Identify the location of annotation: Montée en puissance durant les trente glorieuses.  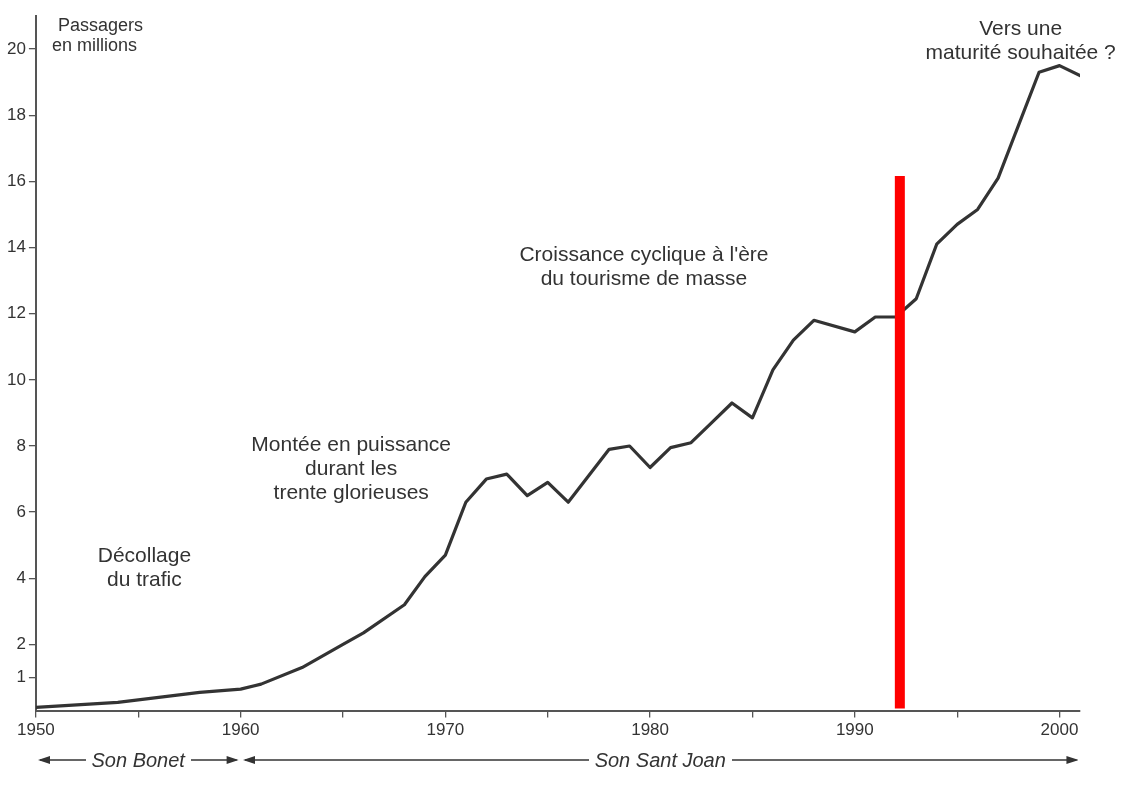
(351, 467).